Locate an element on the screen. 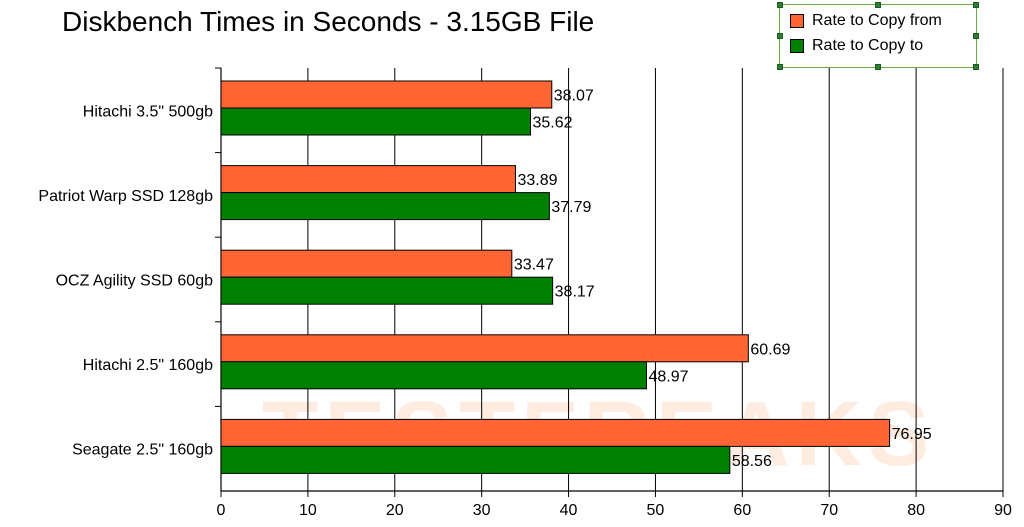 The image size is (1024, 527). chart-legend: Rate to Copy from Rate to Copy to is located at coordinates (878, 36).